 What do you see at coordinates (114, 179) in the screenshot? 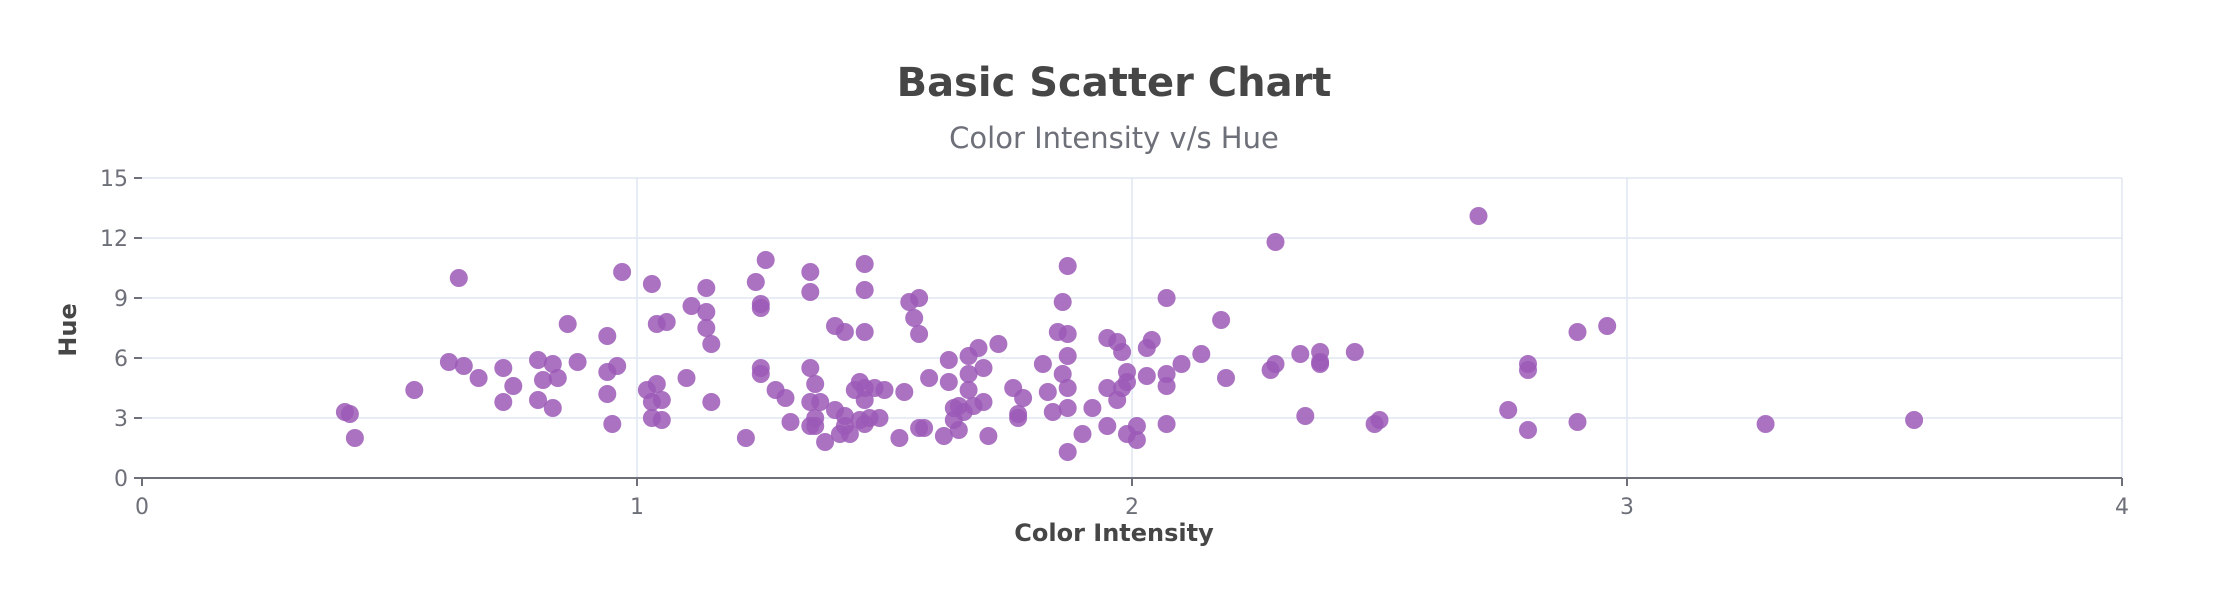
I see `y-tick-label: 15` at bounding box center [114, 179].